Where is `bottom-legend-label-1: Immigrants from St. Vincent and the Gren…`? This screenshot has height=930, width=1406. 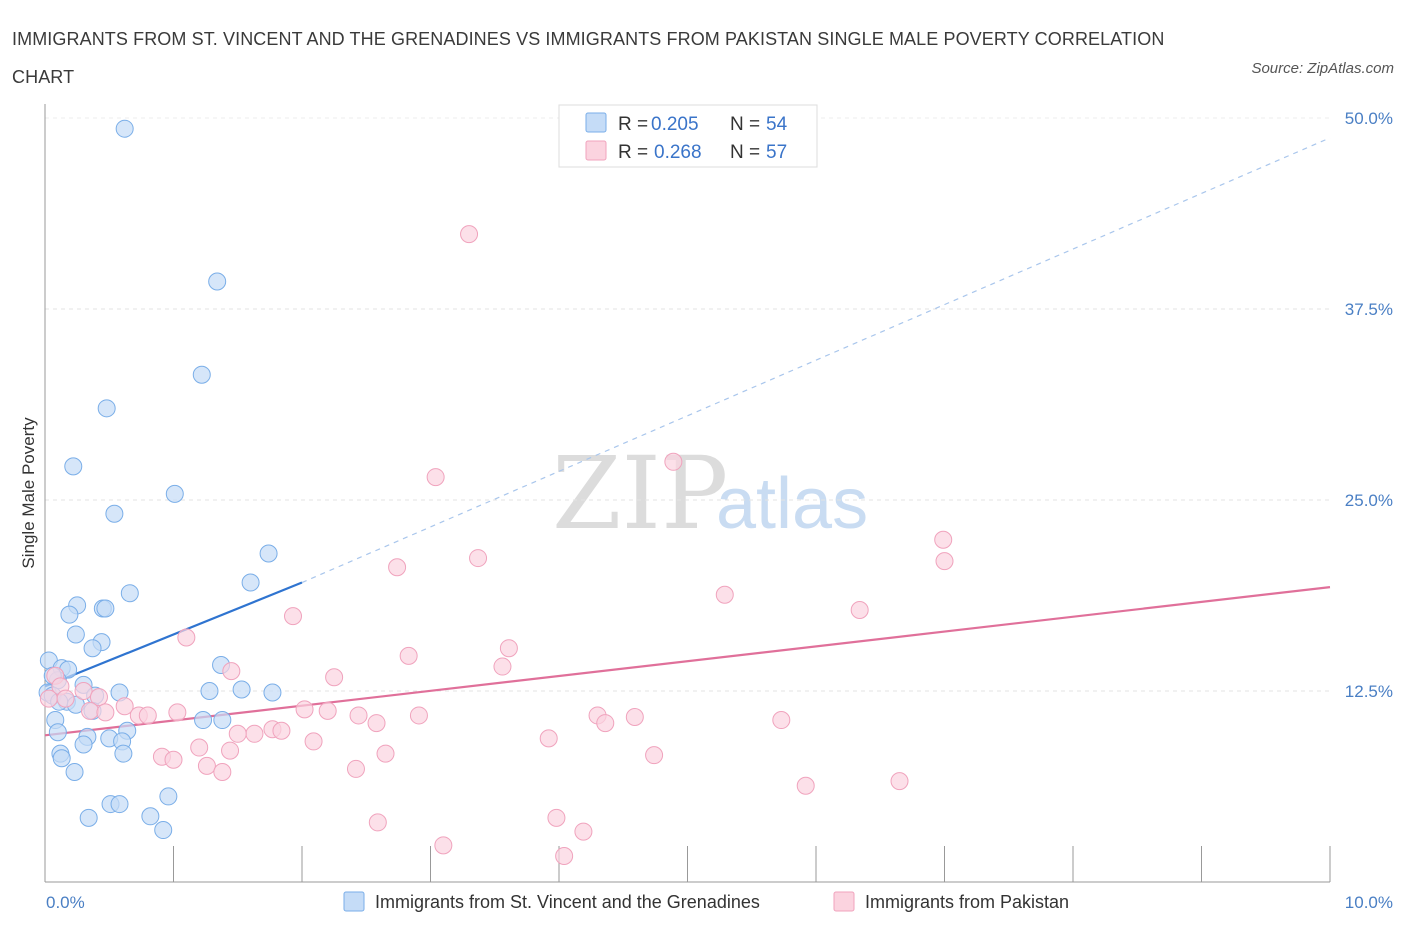
bottom-legend-label-1: Immigrants from St. Vincent and the Gren… is located at coordinates (567, 902).